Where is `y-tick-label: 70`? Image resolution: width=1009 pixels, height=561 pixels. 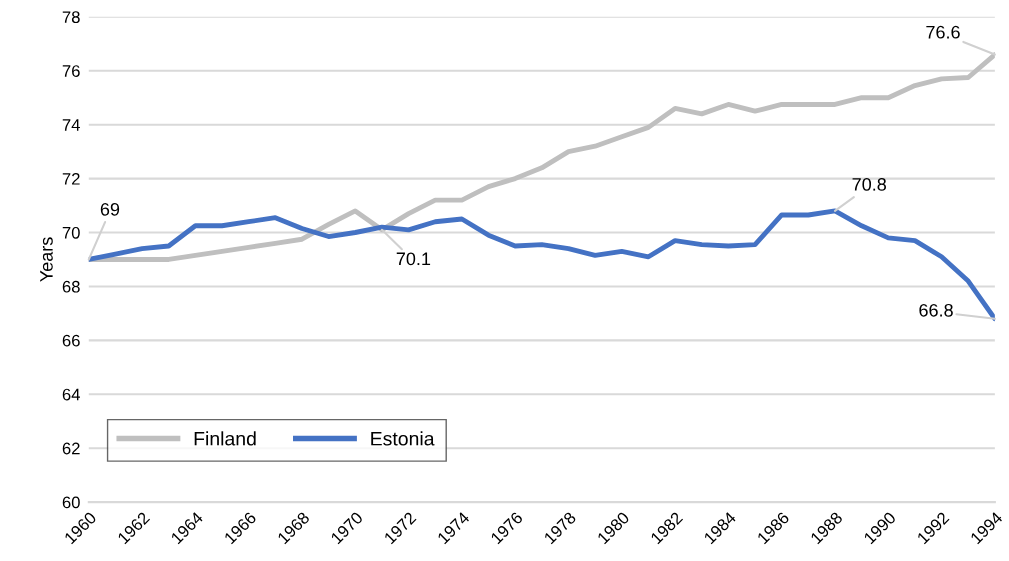
y-tick-label: 70 is located at coordinates (71, 232).